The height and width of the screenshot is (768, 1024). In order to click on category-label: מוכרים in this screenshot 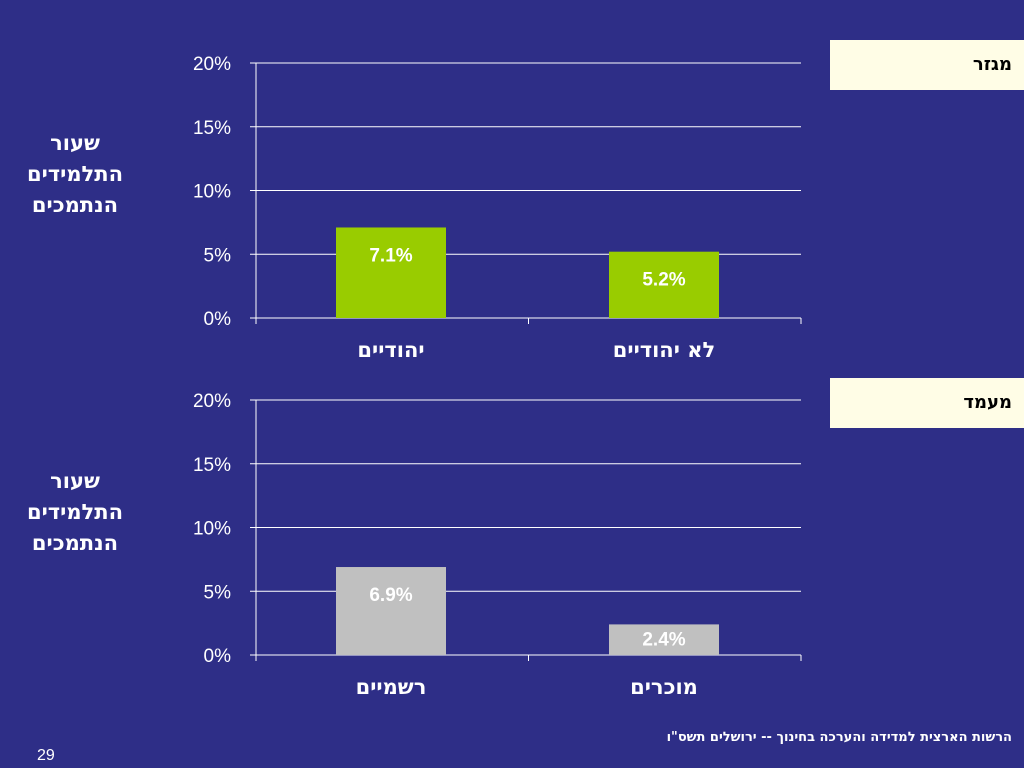, I will do `click(664, 687)`.